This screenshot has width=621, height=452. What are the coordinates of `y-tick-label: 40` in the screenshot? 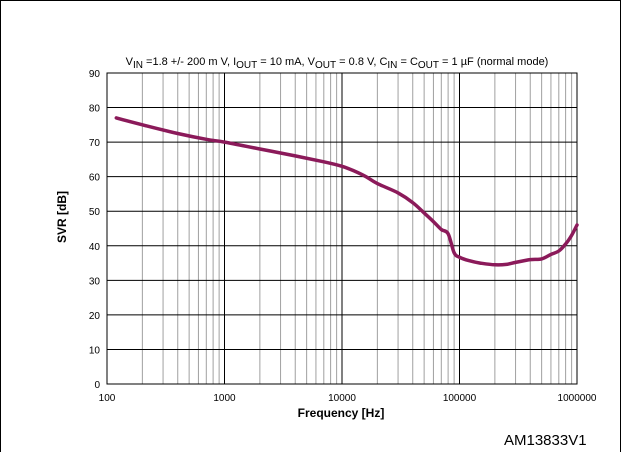 It's located at (95, 247).